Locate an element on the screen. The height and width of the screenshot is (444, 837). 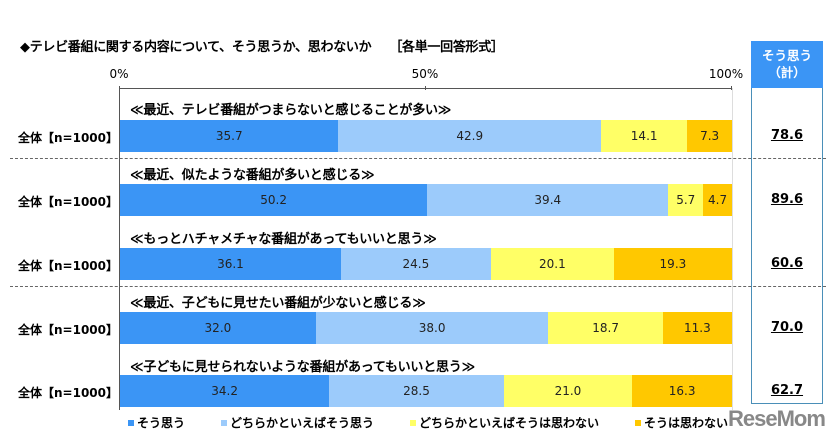
bar-segment-disagree: 7.3 is located at coordinates (709, 136).